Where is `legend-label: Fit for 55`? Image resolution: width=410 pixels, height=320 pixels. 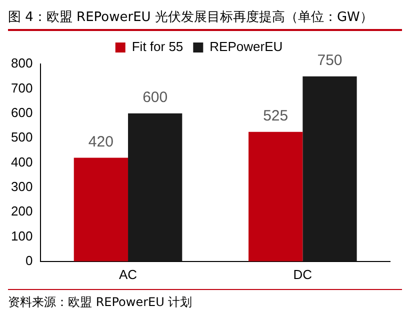 legend-label: Fit for 55 is located at coordinates (158, 46).